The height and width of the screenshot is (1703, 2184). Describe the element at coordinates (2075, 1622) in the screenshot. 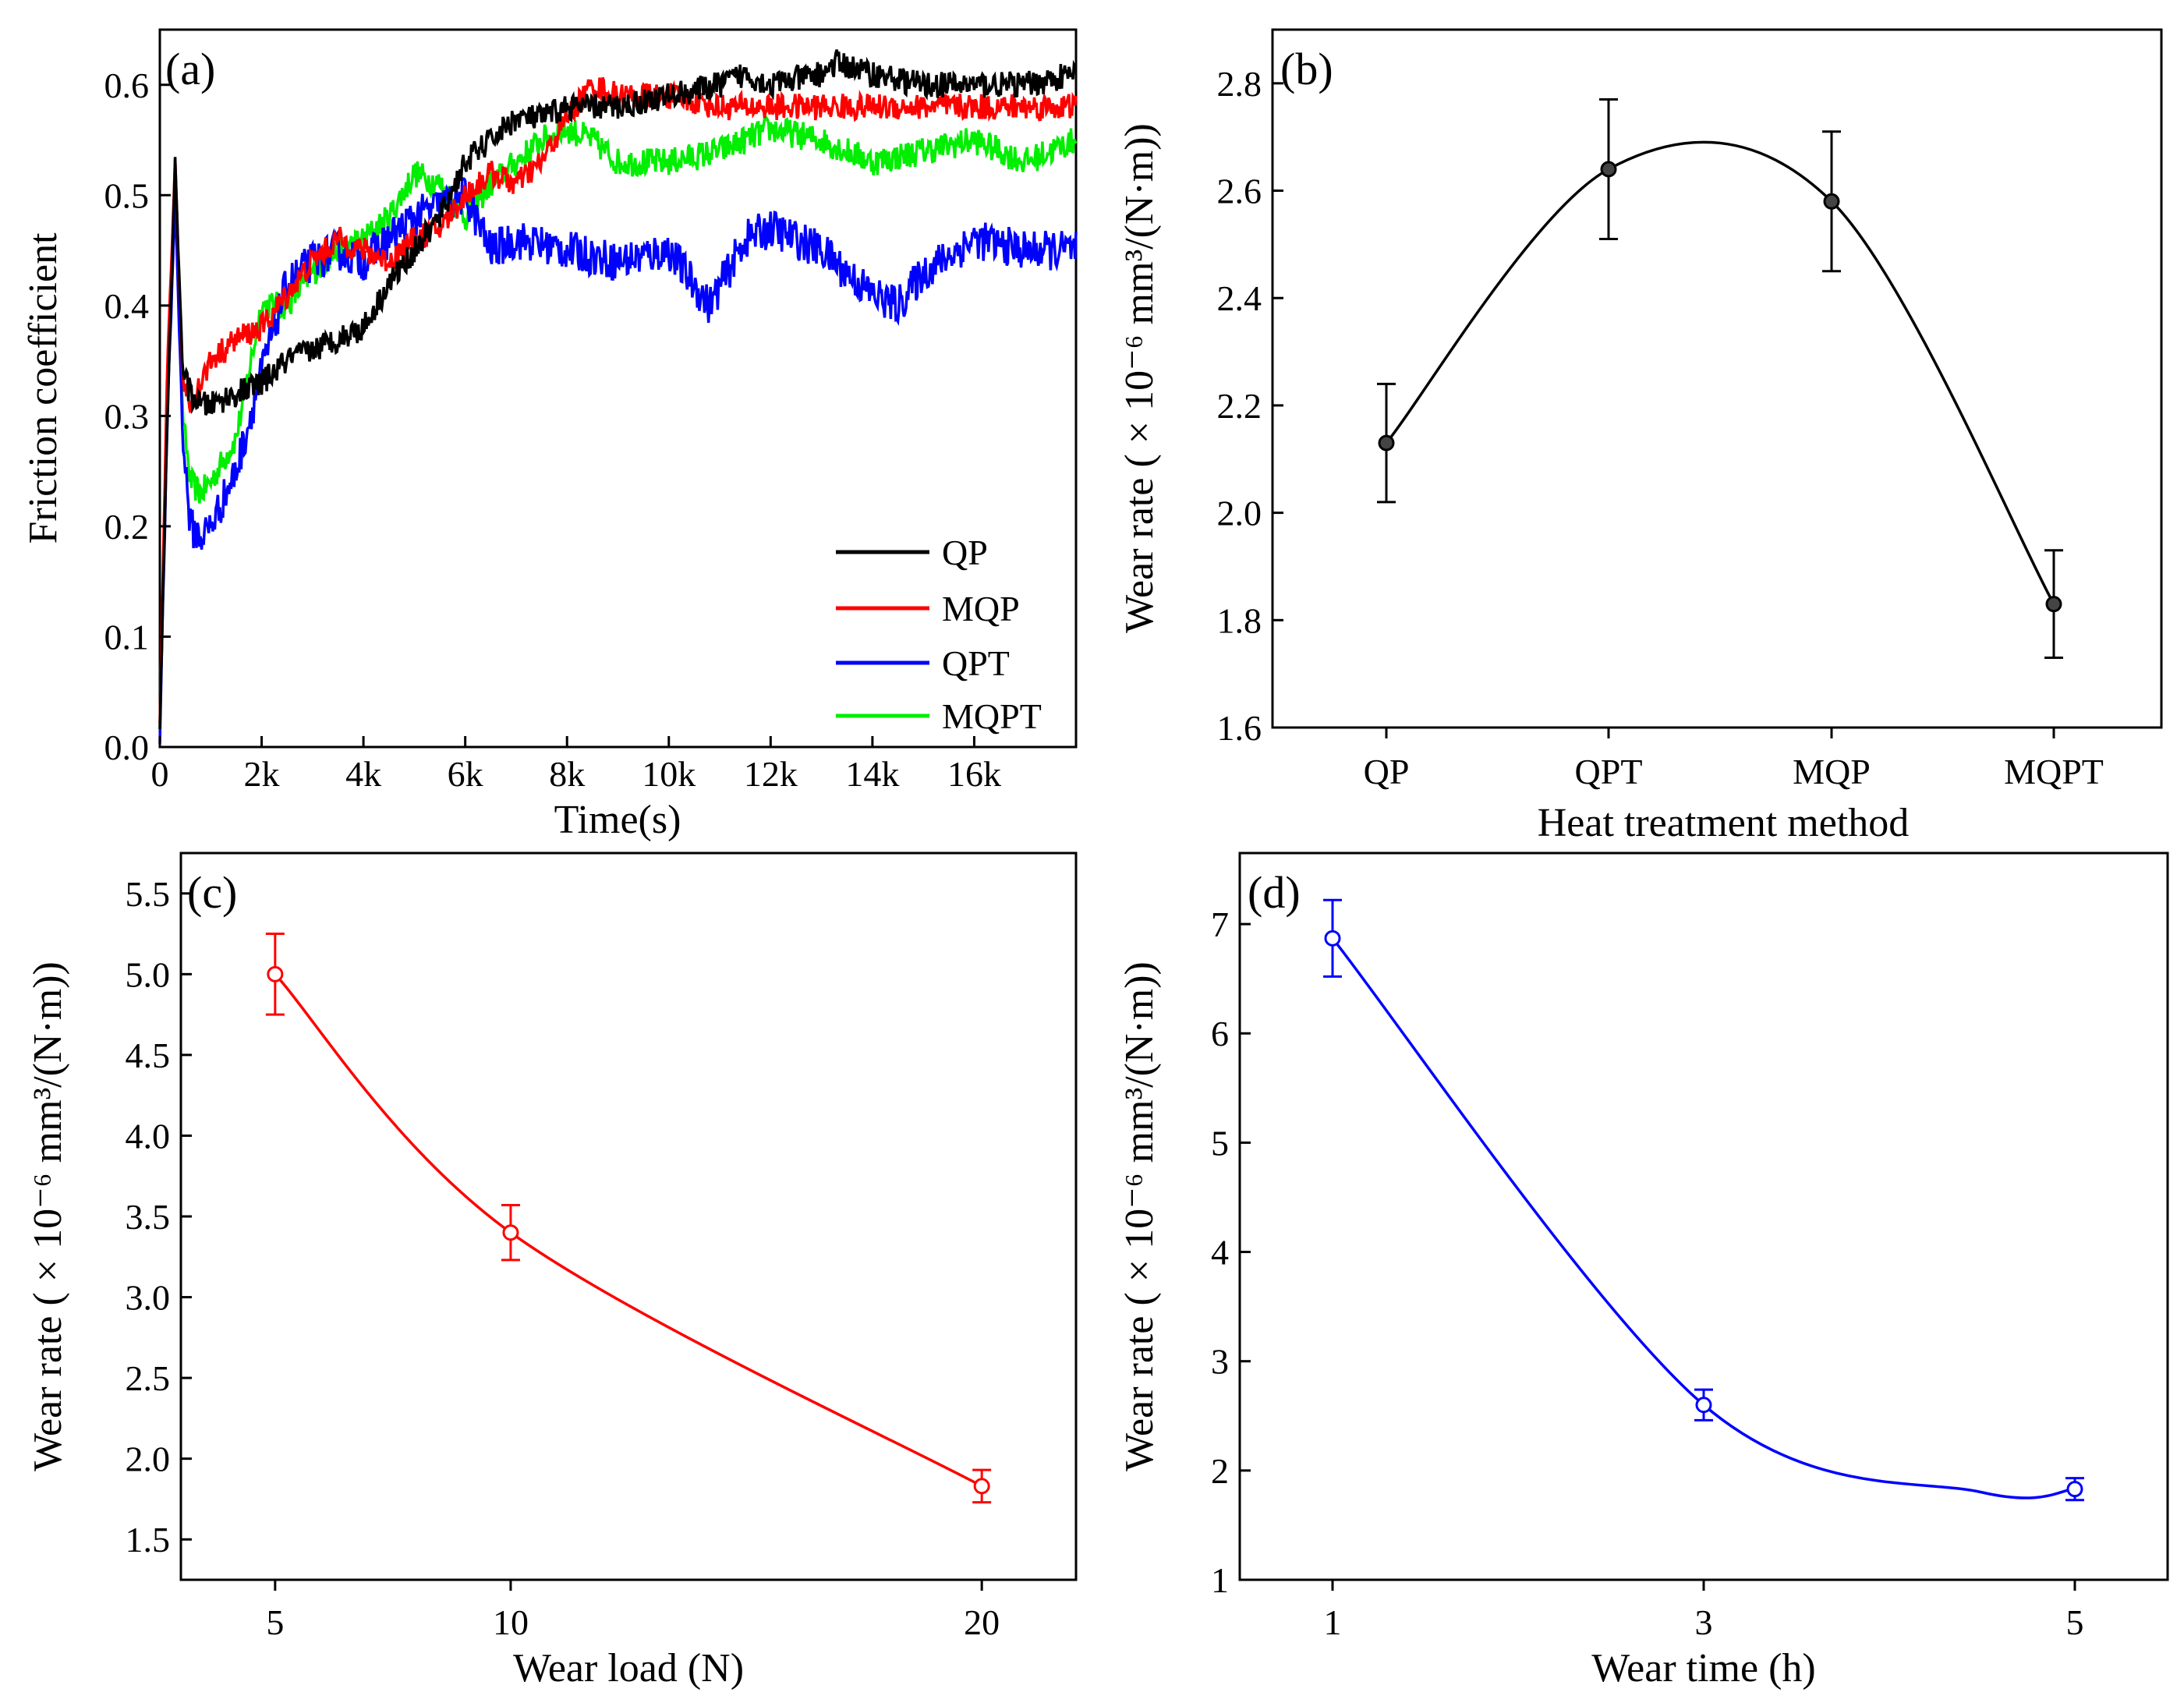

I see `panel-d-x-tick-label: 5` at that location.